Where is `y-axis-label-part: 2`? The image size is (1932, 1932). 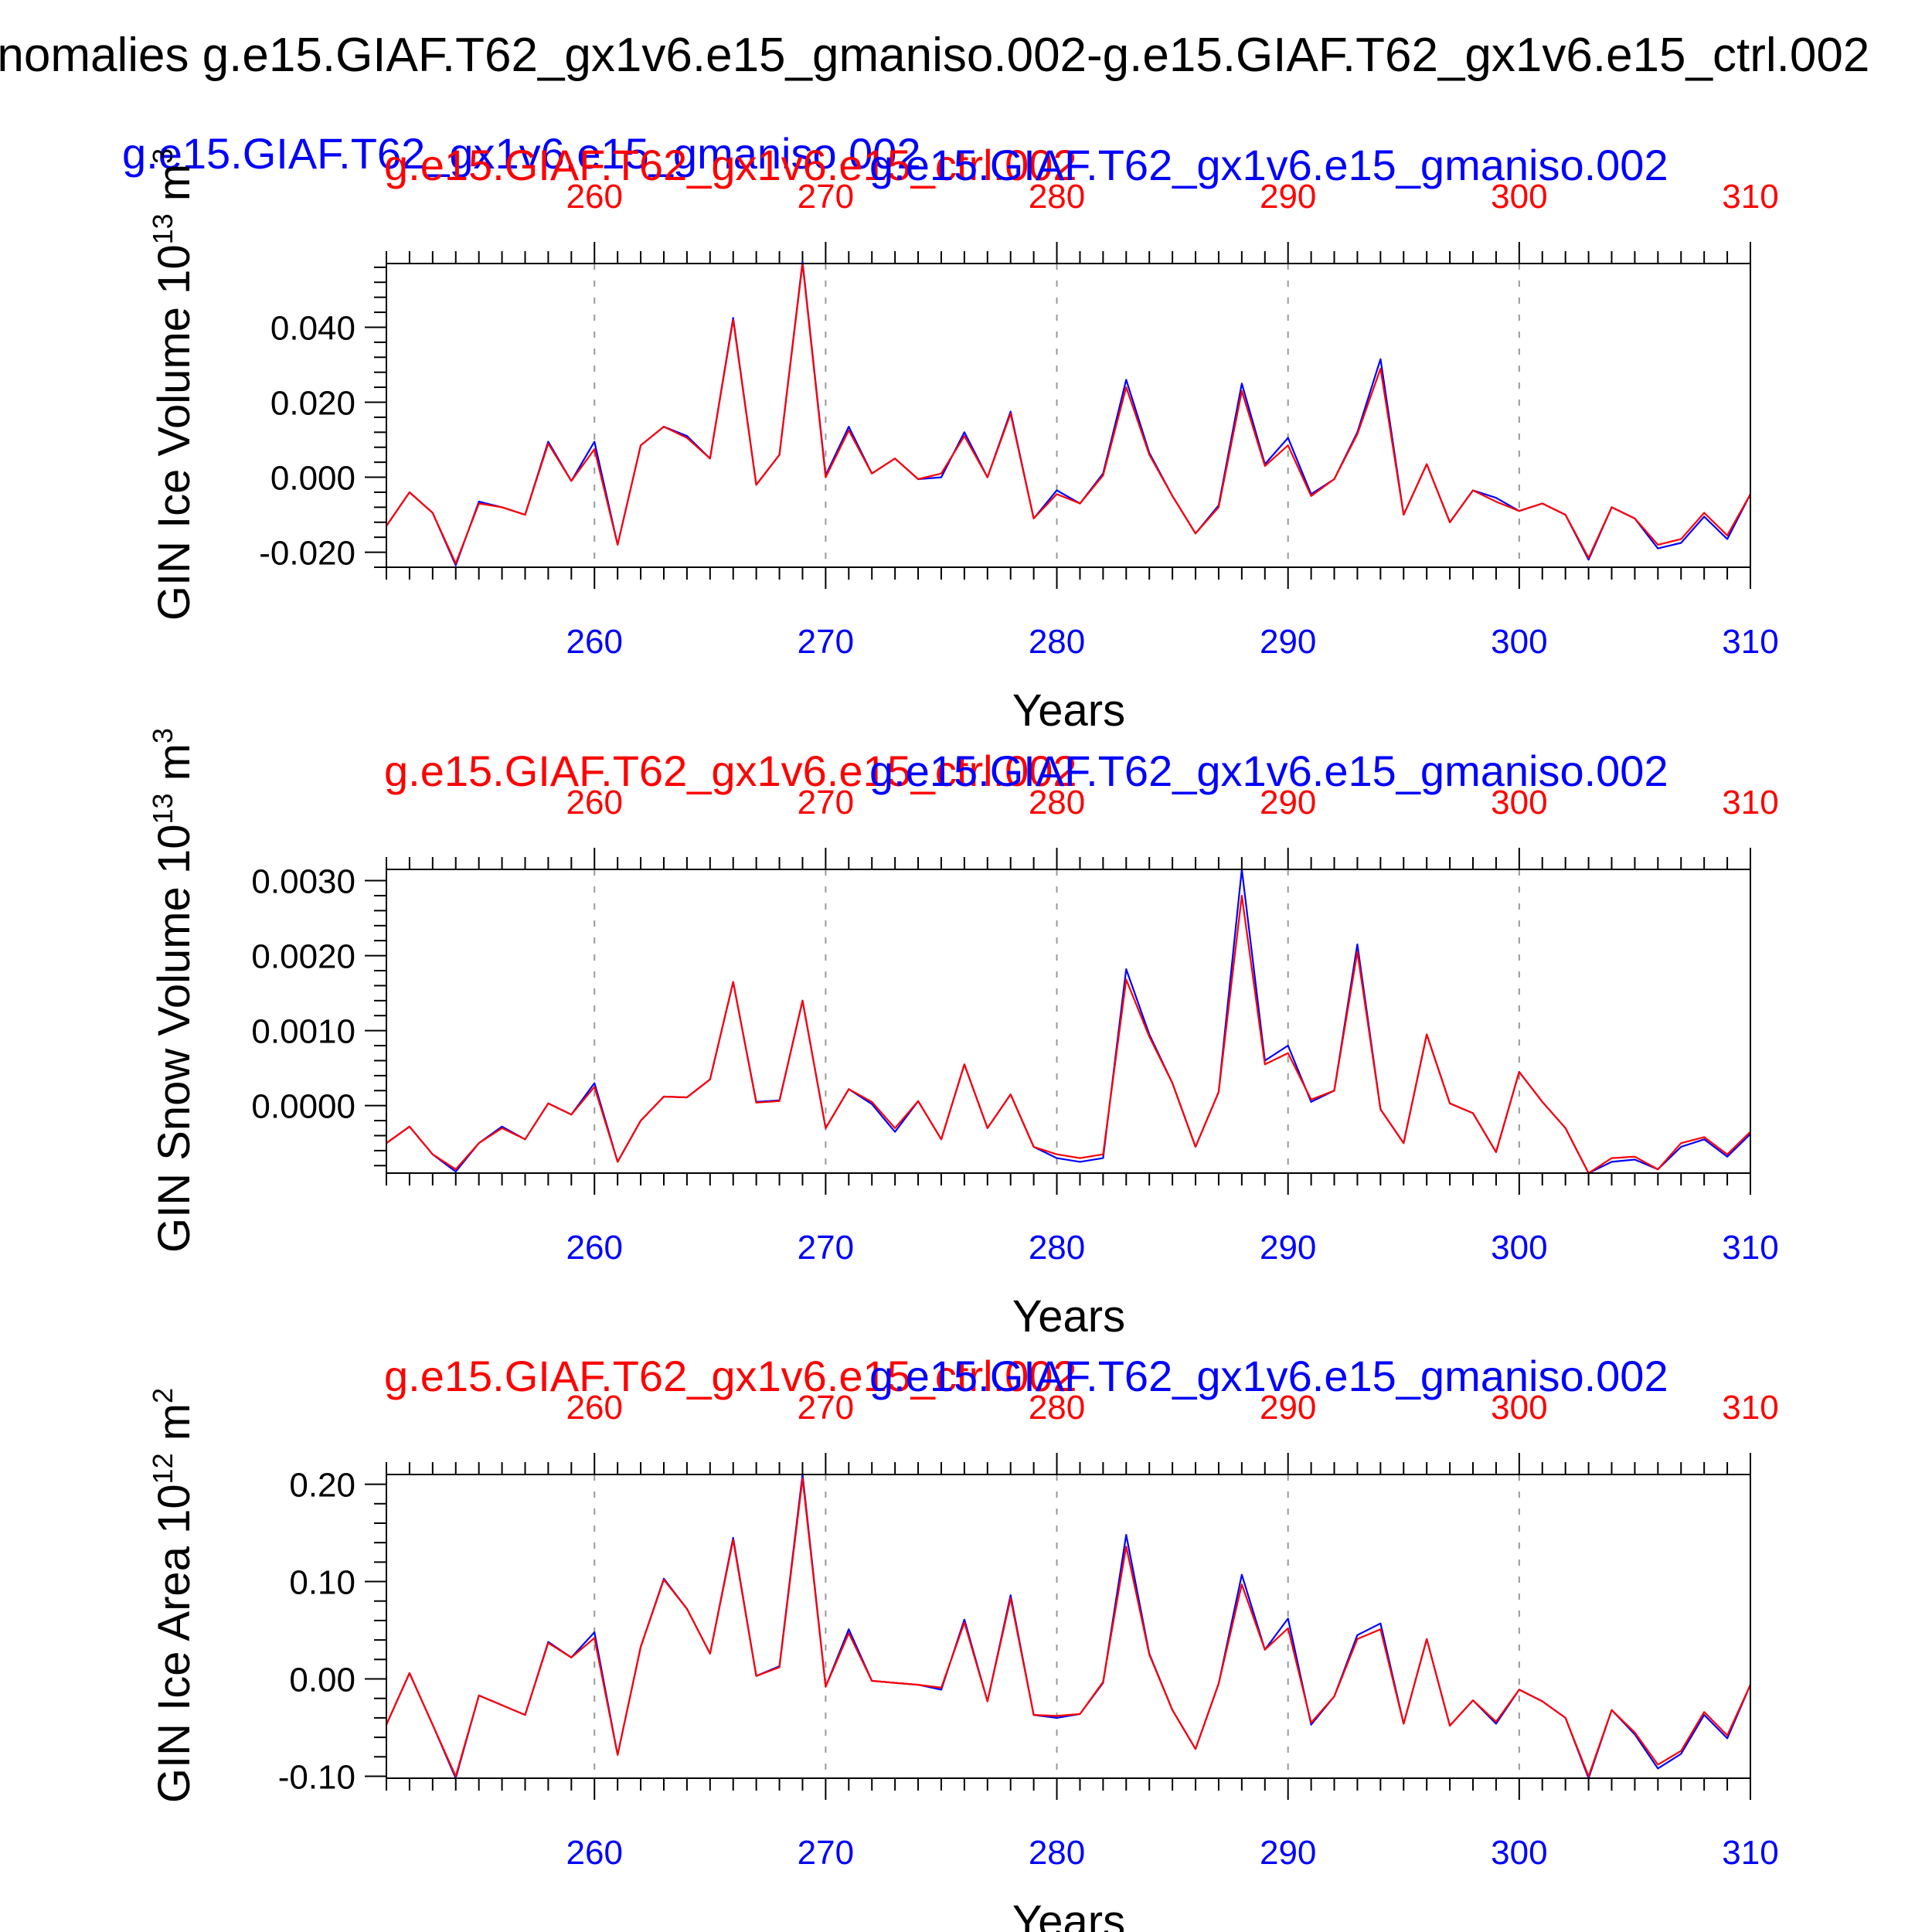
y-axis-label-part: 2 is located at coordinates (163, 1396).